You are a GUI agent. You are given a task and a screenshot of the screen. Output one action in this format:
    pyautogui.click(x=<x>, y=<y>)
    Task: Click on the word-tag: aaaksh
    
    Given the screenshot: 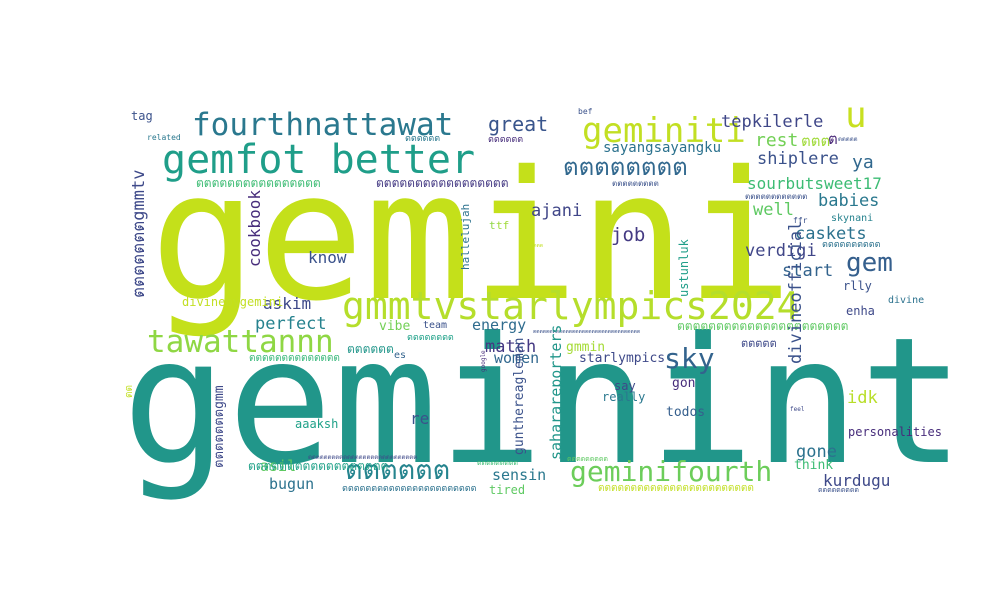 What is the action you would take?
    pyautogui.click(x=317, y=424)
    